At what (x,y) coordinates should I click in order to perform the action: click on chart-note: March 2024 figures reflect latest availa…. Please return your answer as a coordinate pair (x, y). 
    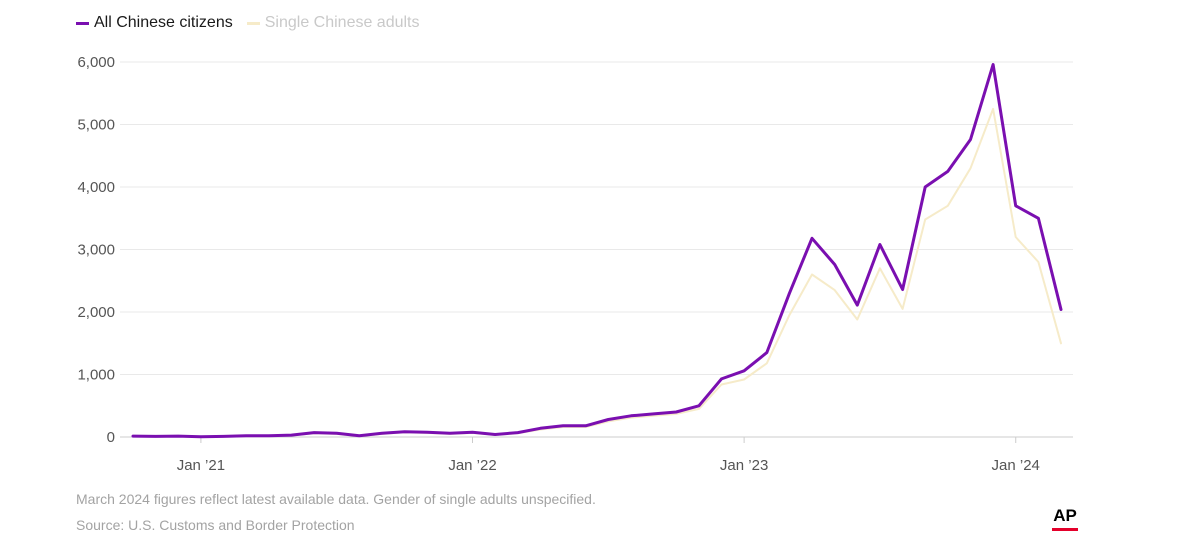
    Looking at the image, I should click on (336, 499).